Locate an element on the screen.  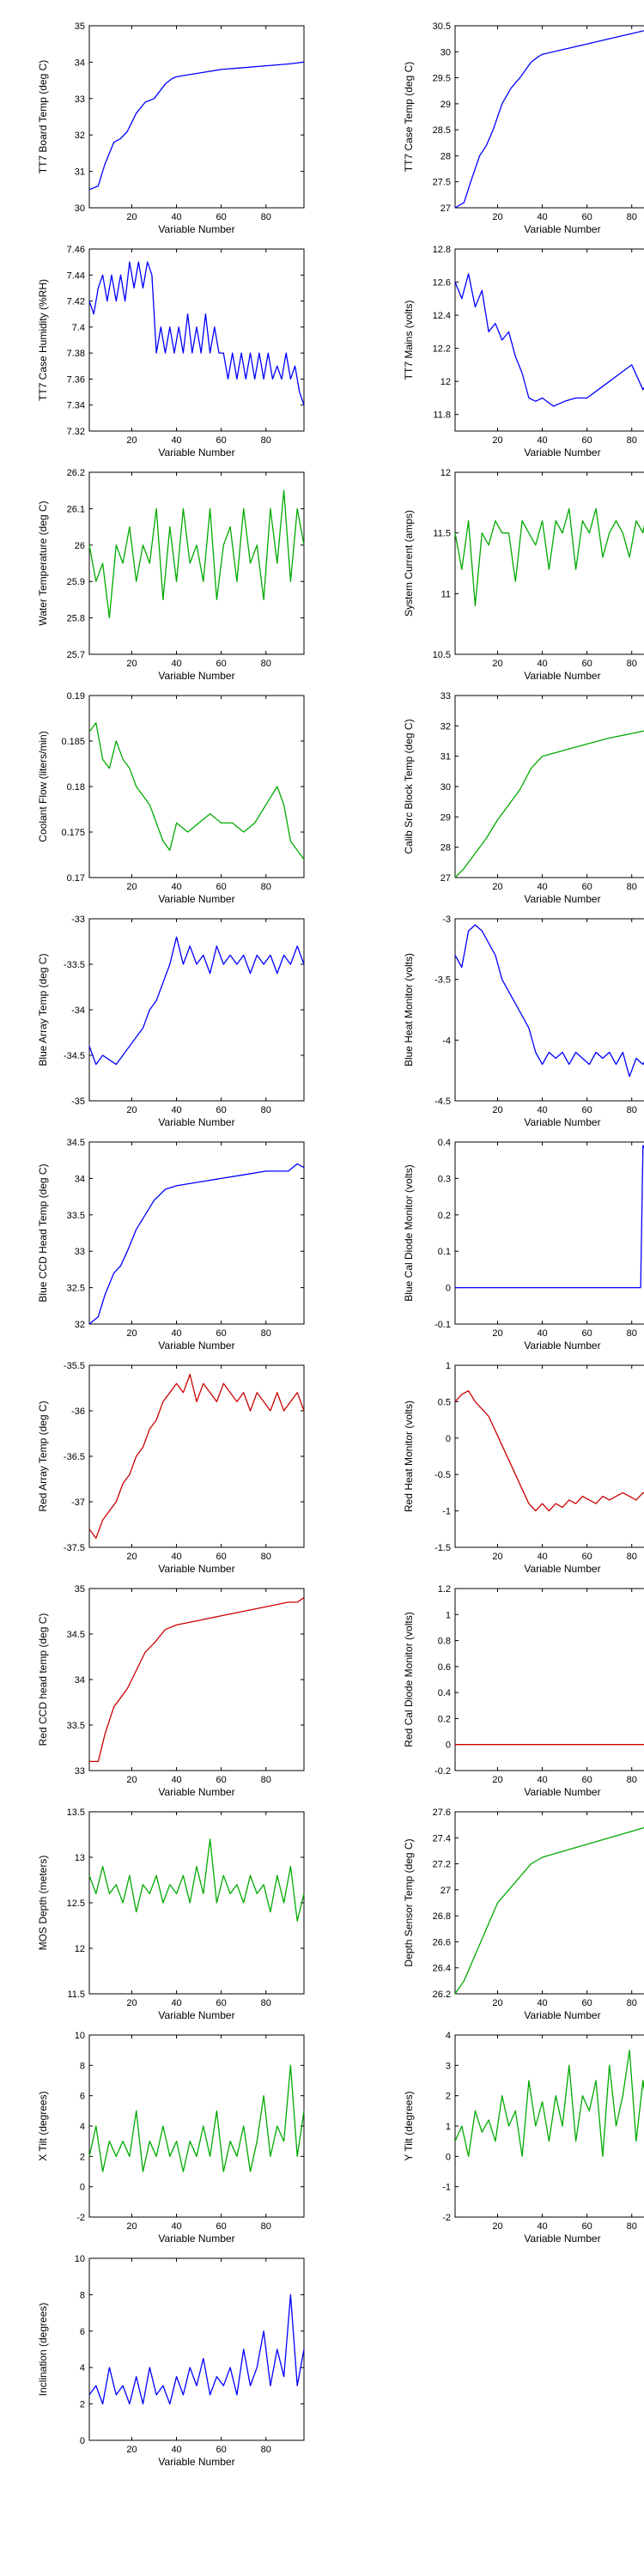
y-tick-label: 25.9 is located at coordinates (76, 582).